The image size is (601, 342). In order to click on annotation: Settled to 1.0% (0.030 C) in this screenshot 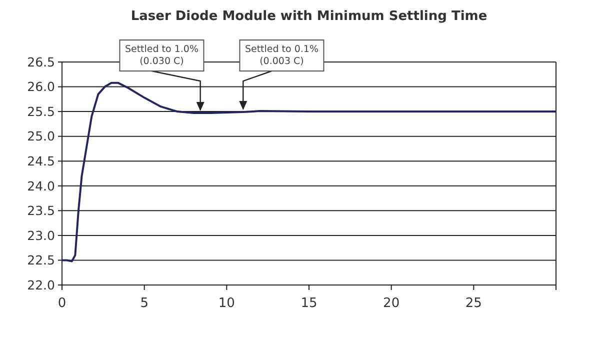, I will do `click(161, 55)`.